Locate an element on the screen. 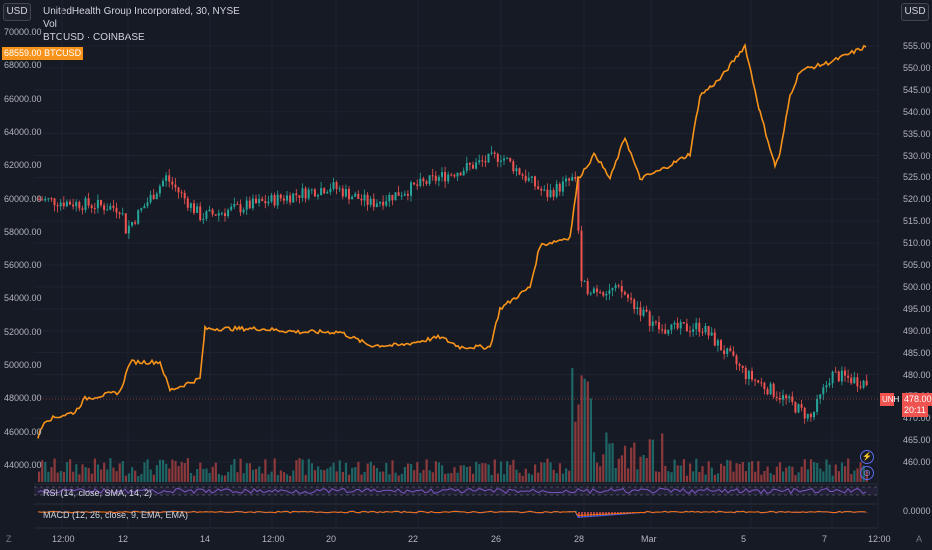  time-axis-label: 12 is located at coordinates (123, 539).